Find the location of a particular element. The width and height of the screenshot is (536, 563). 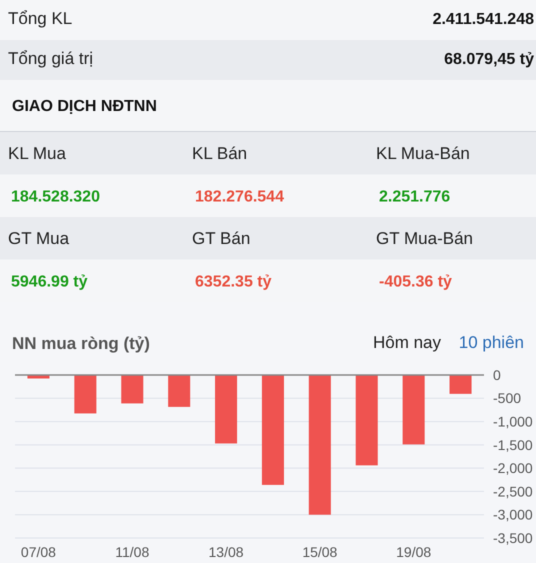

x-tick-label: 13/08 is located at coordinates (226, 552).